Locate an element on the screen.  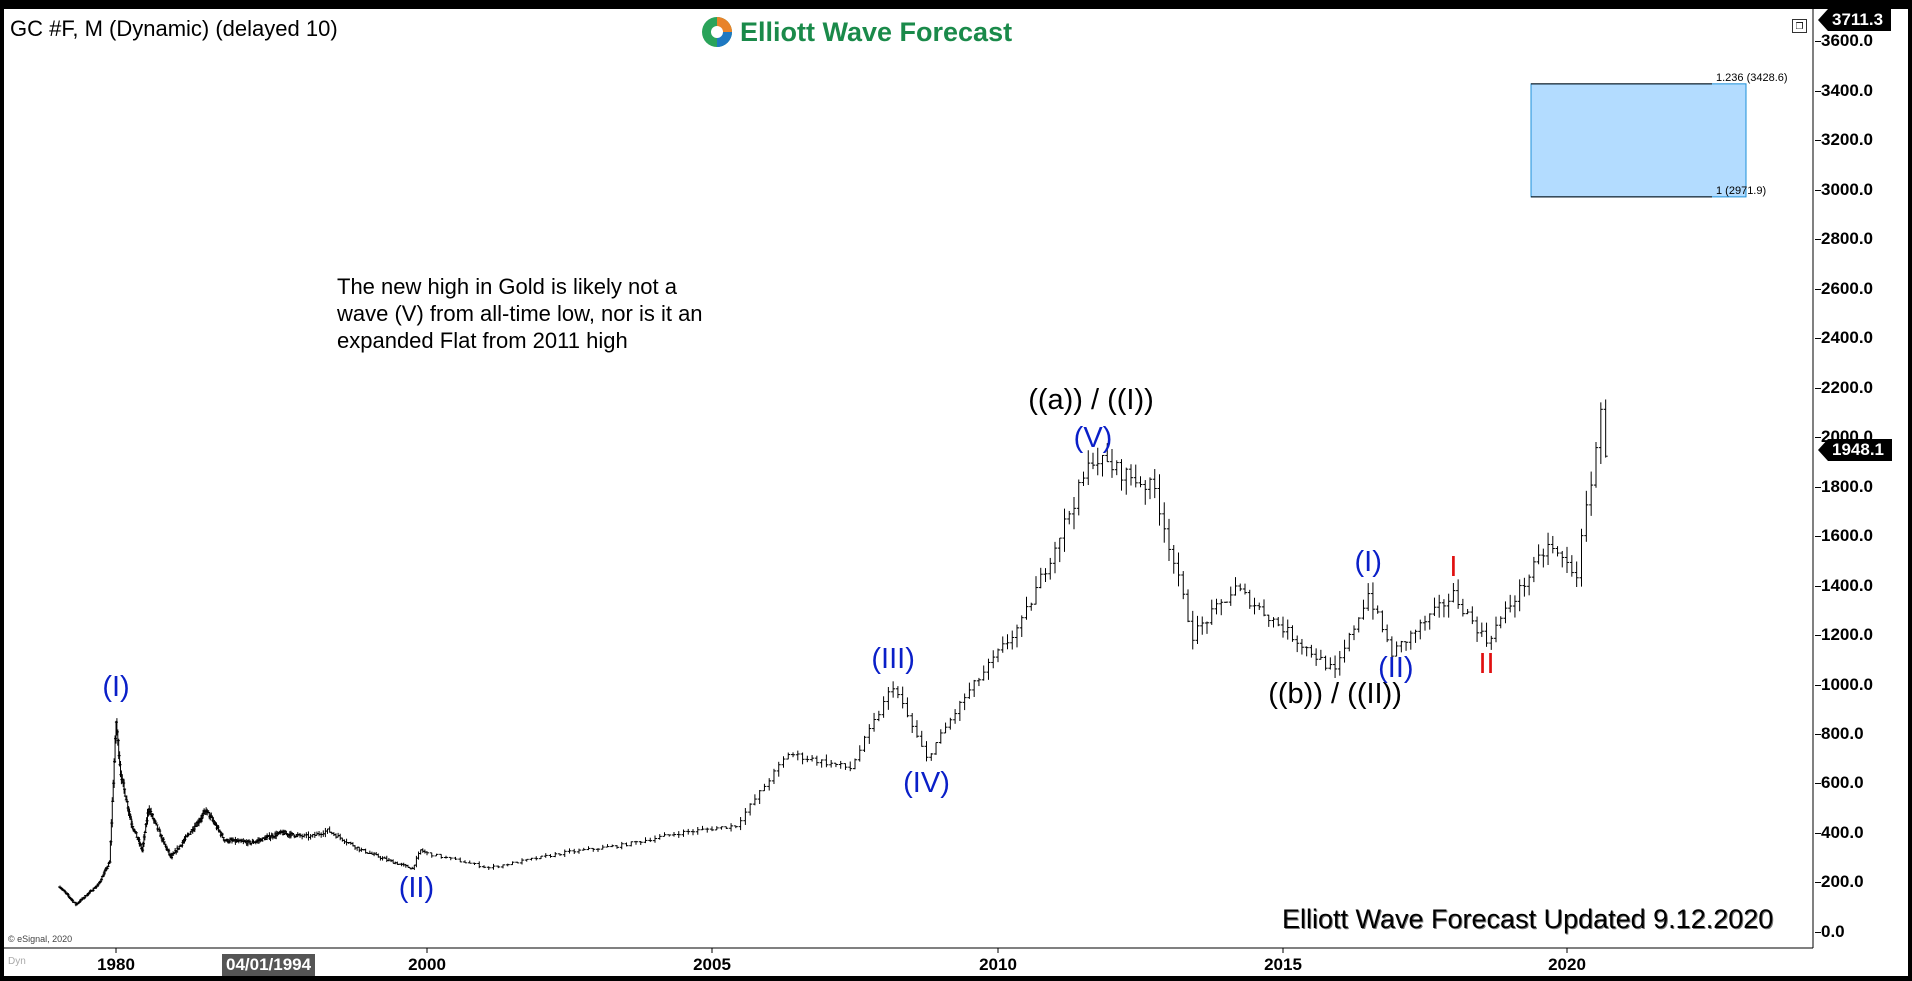
price-badge-last: 1948.1 is located at coordinates (1855, 449).